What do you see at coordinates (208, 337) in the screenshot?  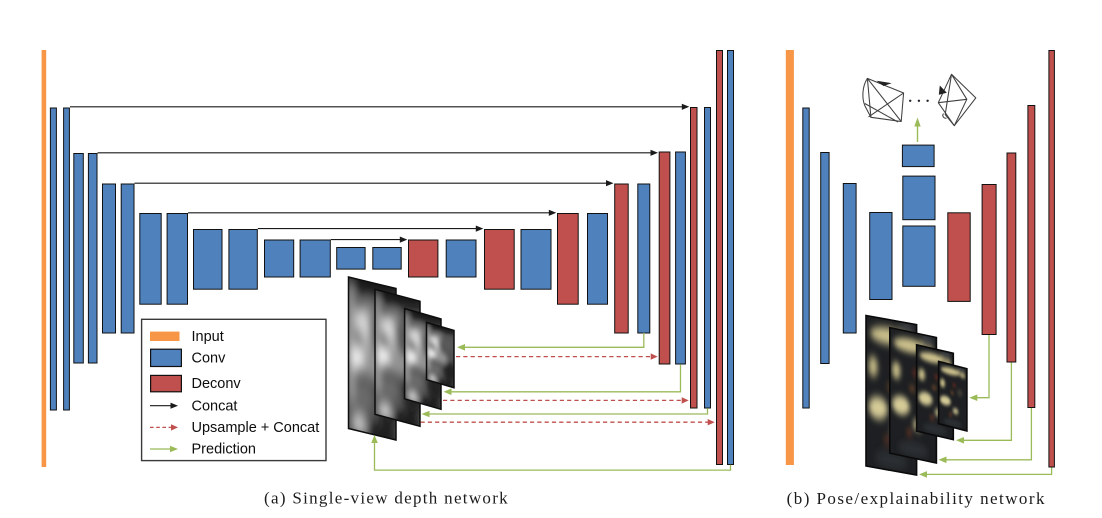 I see `svg-text: Input` at bounding box center [208, 337].